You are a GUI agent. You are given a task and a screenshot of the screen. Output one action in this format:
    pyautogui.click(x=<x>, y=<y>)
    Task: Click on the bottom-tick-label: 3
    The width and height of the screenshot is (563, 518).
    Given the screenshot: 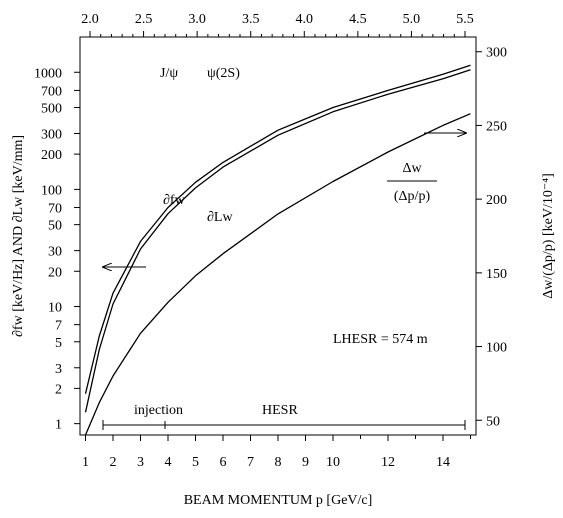 What is the action you would take?
    pyautogui.click(x=140, y=462)
    